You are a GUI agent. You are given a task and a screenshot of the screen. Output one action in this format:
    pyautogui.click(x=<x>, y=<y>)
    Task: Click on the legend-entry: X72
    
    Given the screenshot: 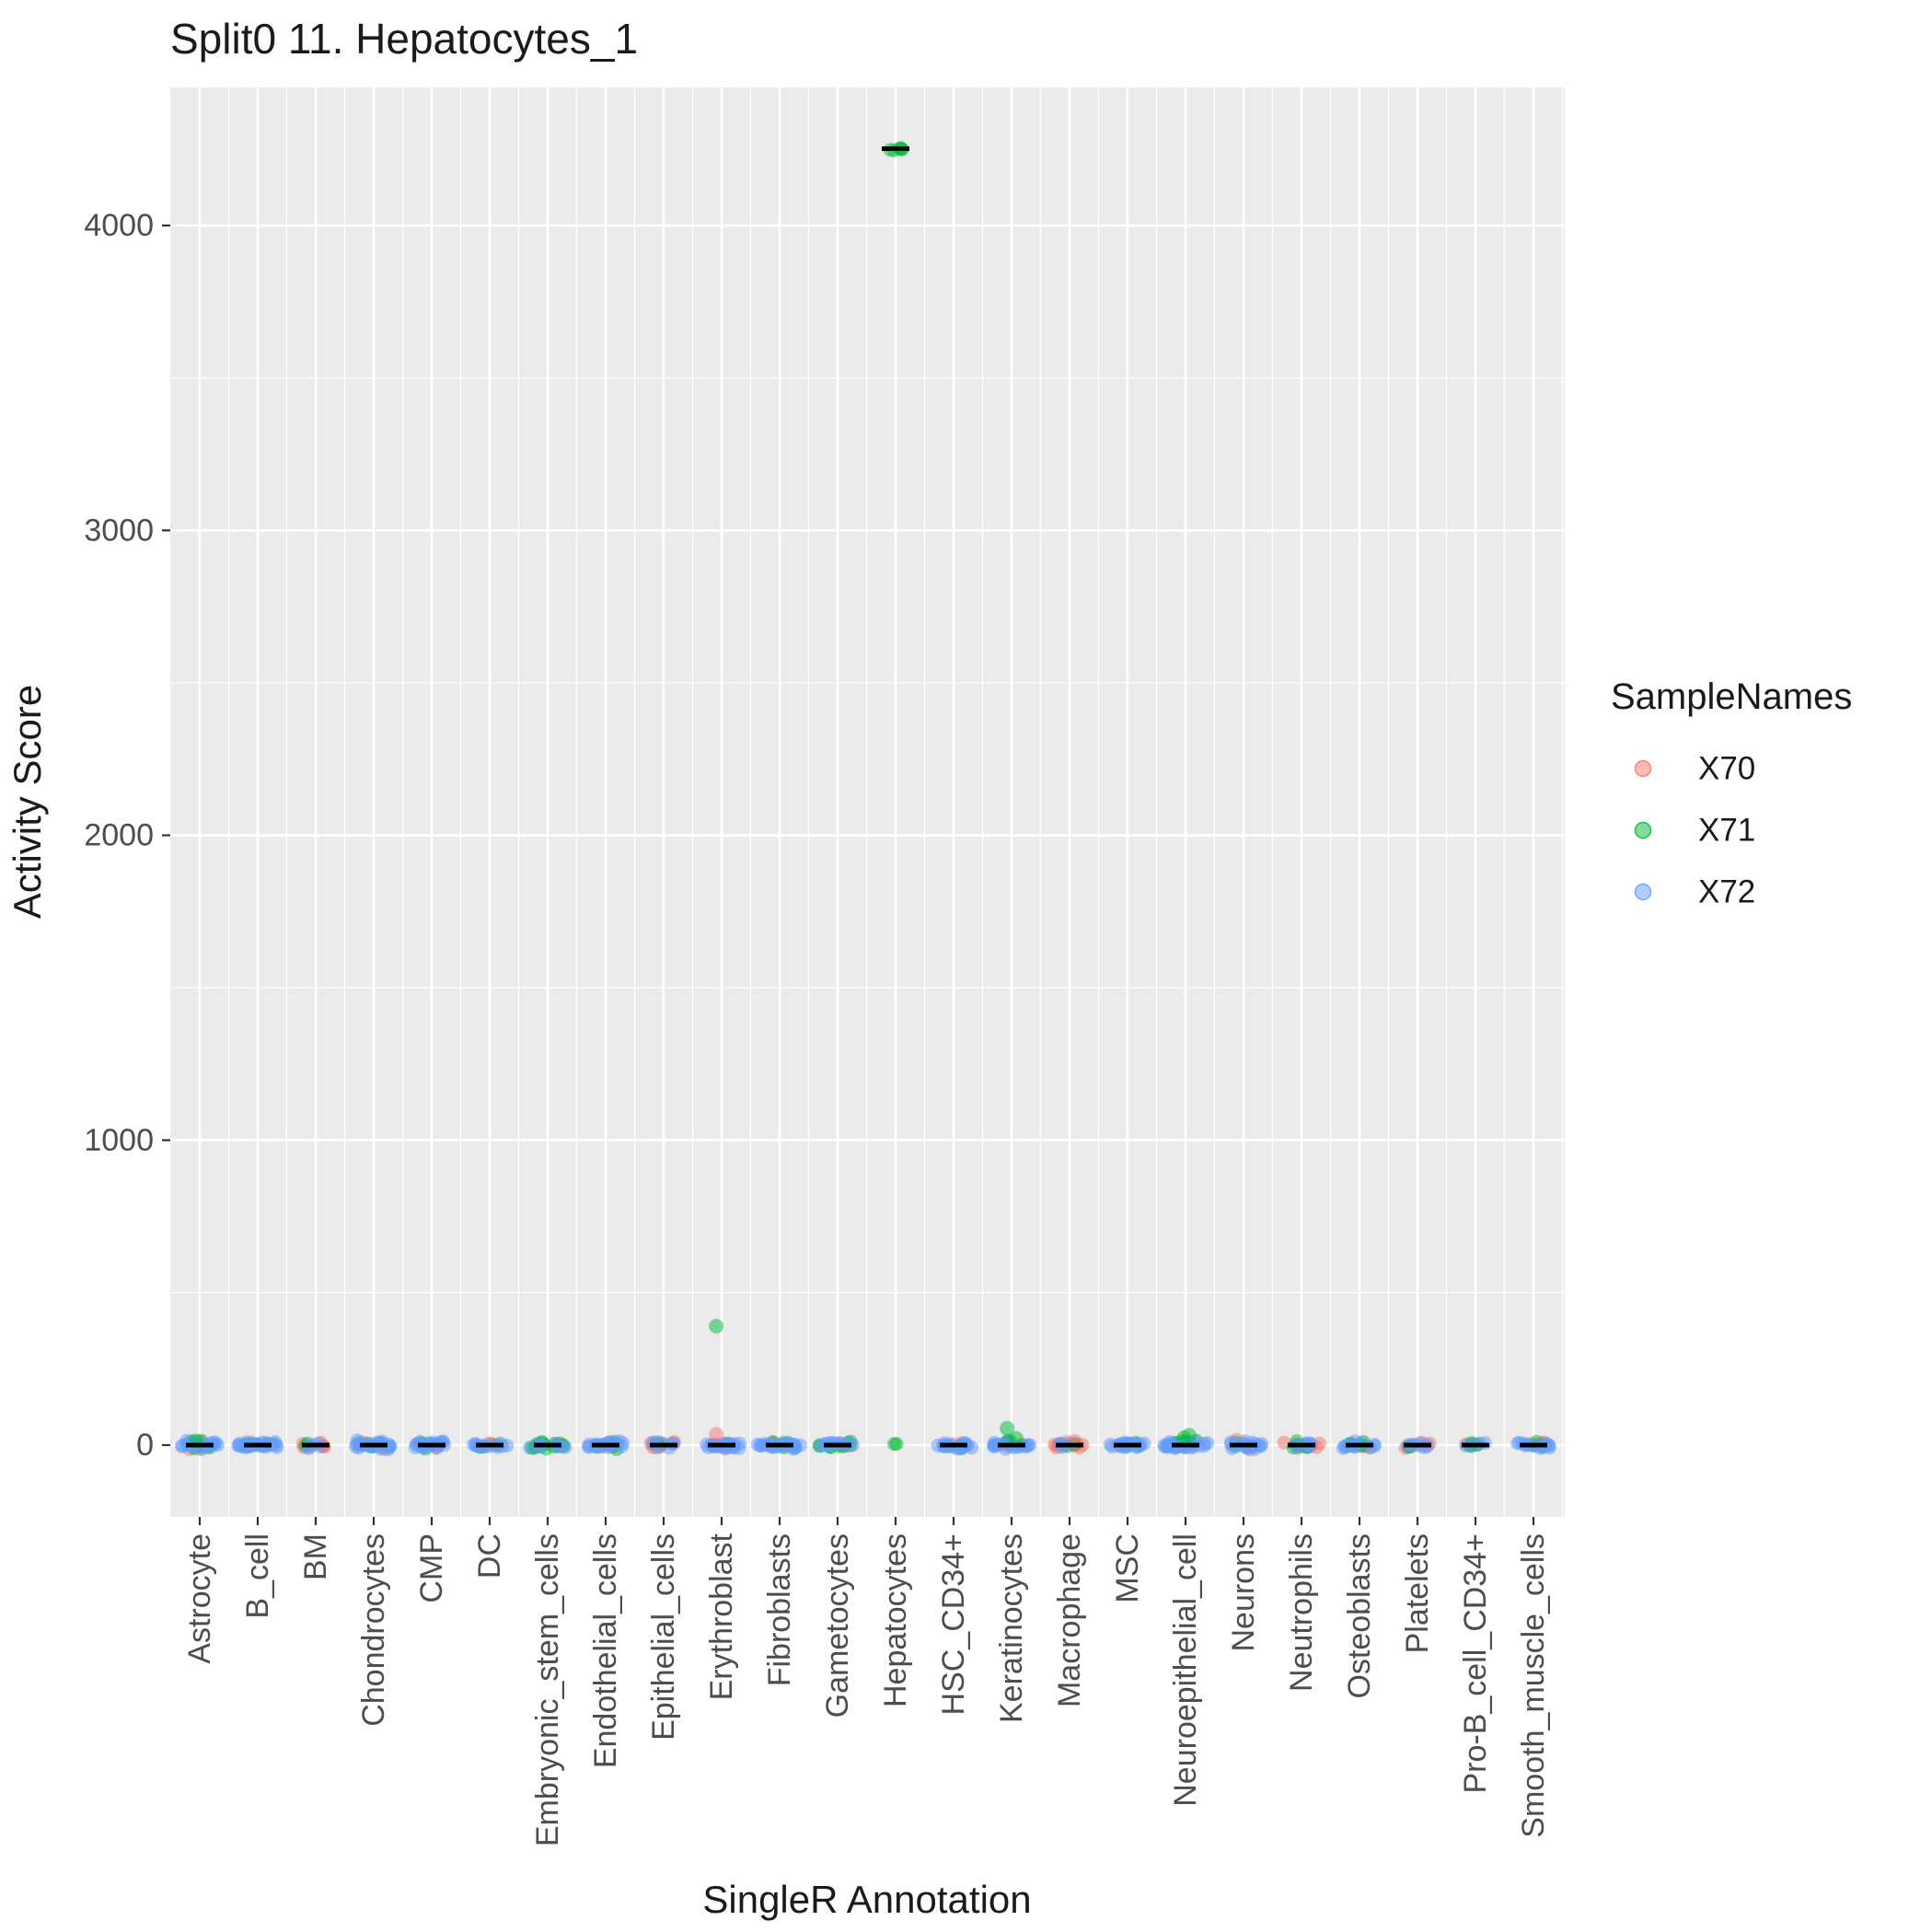 What is the action you would take?
    pyautogui.click(x=1694, y=892)
    